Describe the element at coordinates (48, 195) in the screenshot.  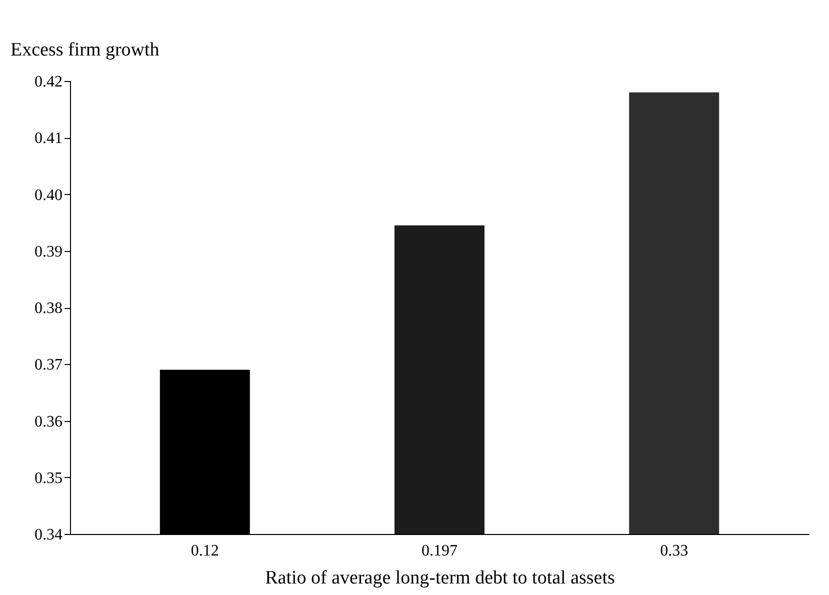
I see `y-tick-label: 0.40` at that location.